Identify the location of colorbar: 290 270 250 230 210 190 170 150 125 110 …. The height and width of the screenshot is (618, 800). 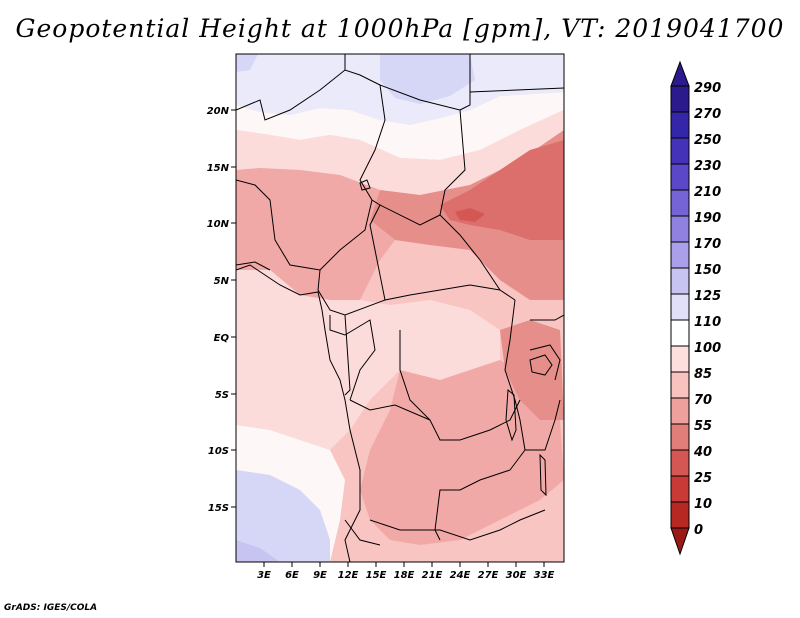
(695, 308).